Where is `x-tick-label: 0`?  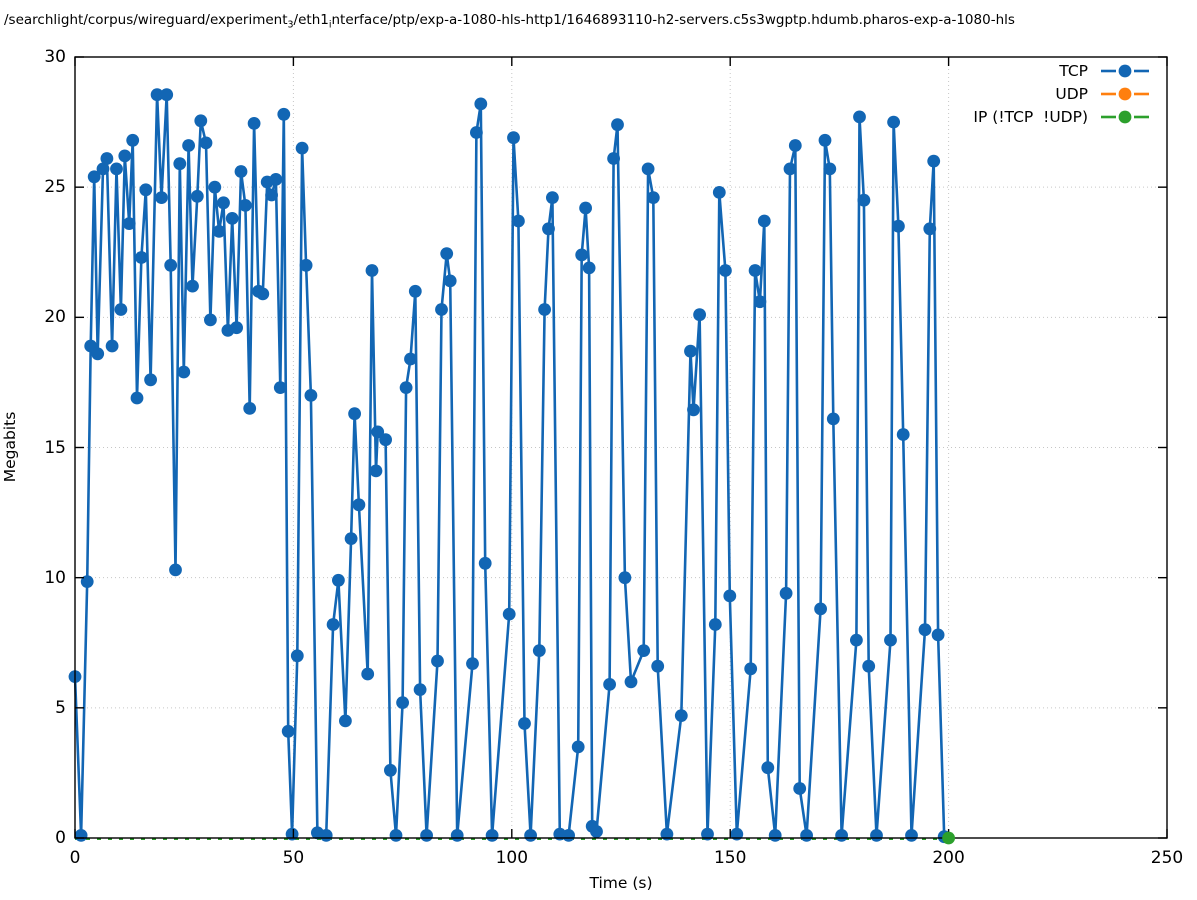 x-tick-label: 0 is located at coordinates (75, 858).